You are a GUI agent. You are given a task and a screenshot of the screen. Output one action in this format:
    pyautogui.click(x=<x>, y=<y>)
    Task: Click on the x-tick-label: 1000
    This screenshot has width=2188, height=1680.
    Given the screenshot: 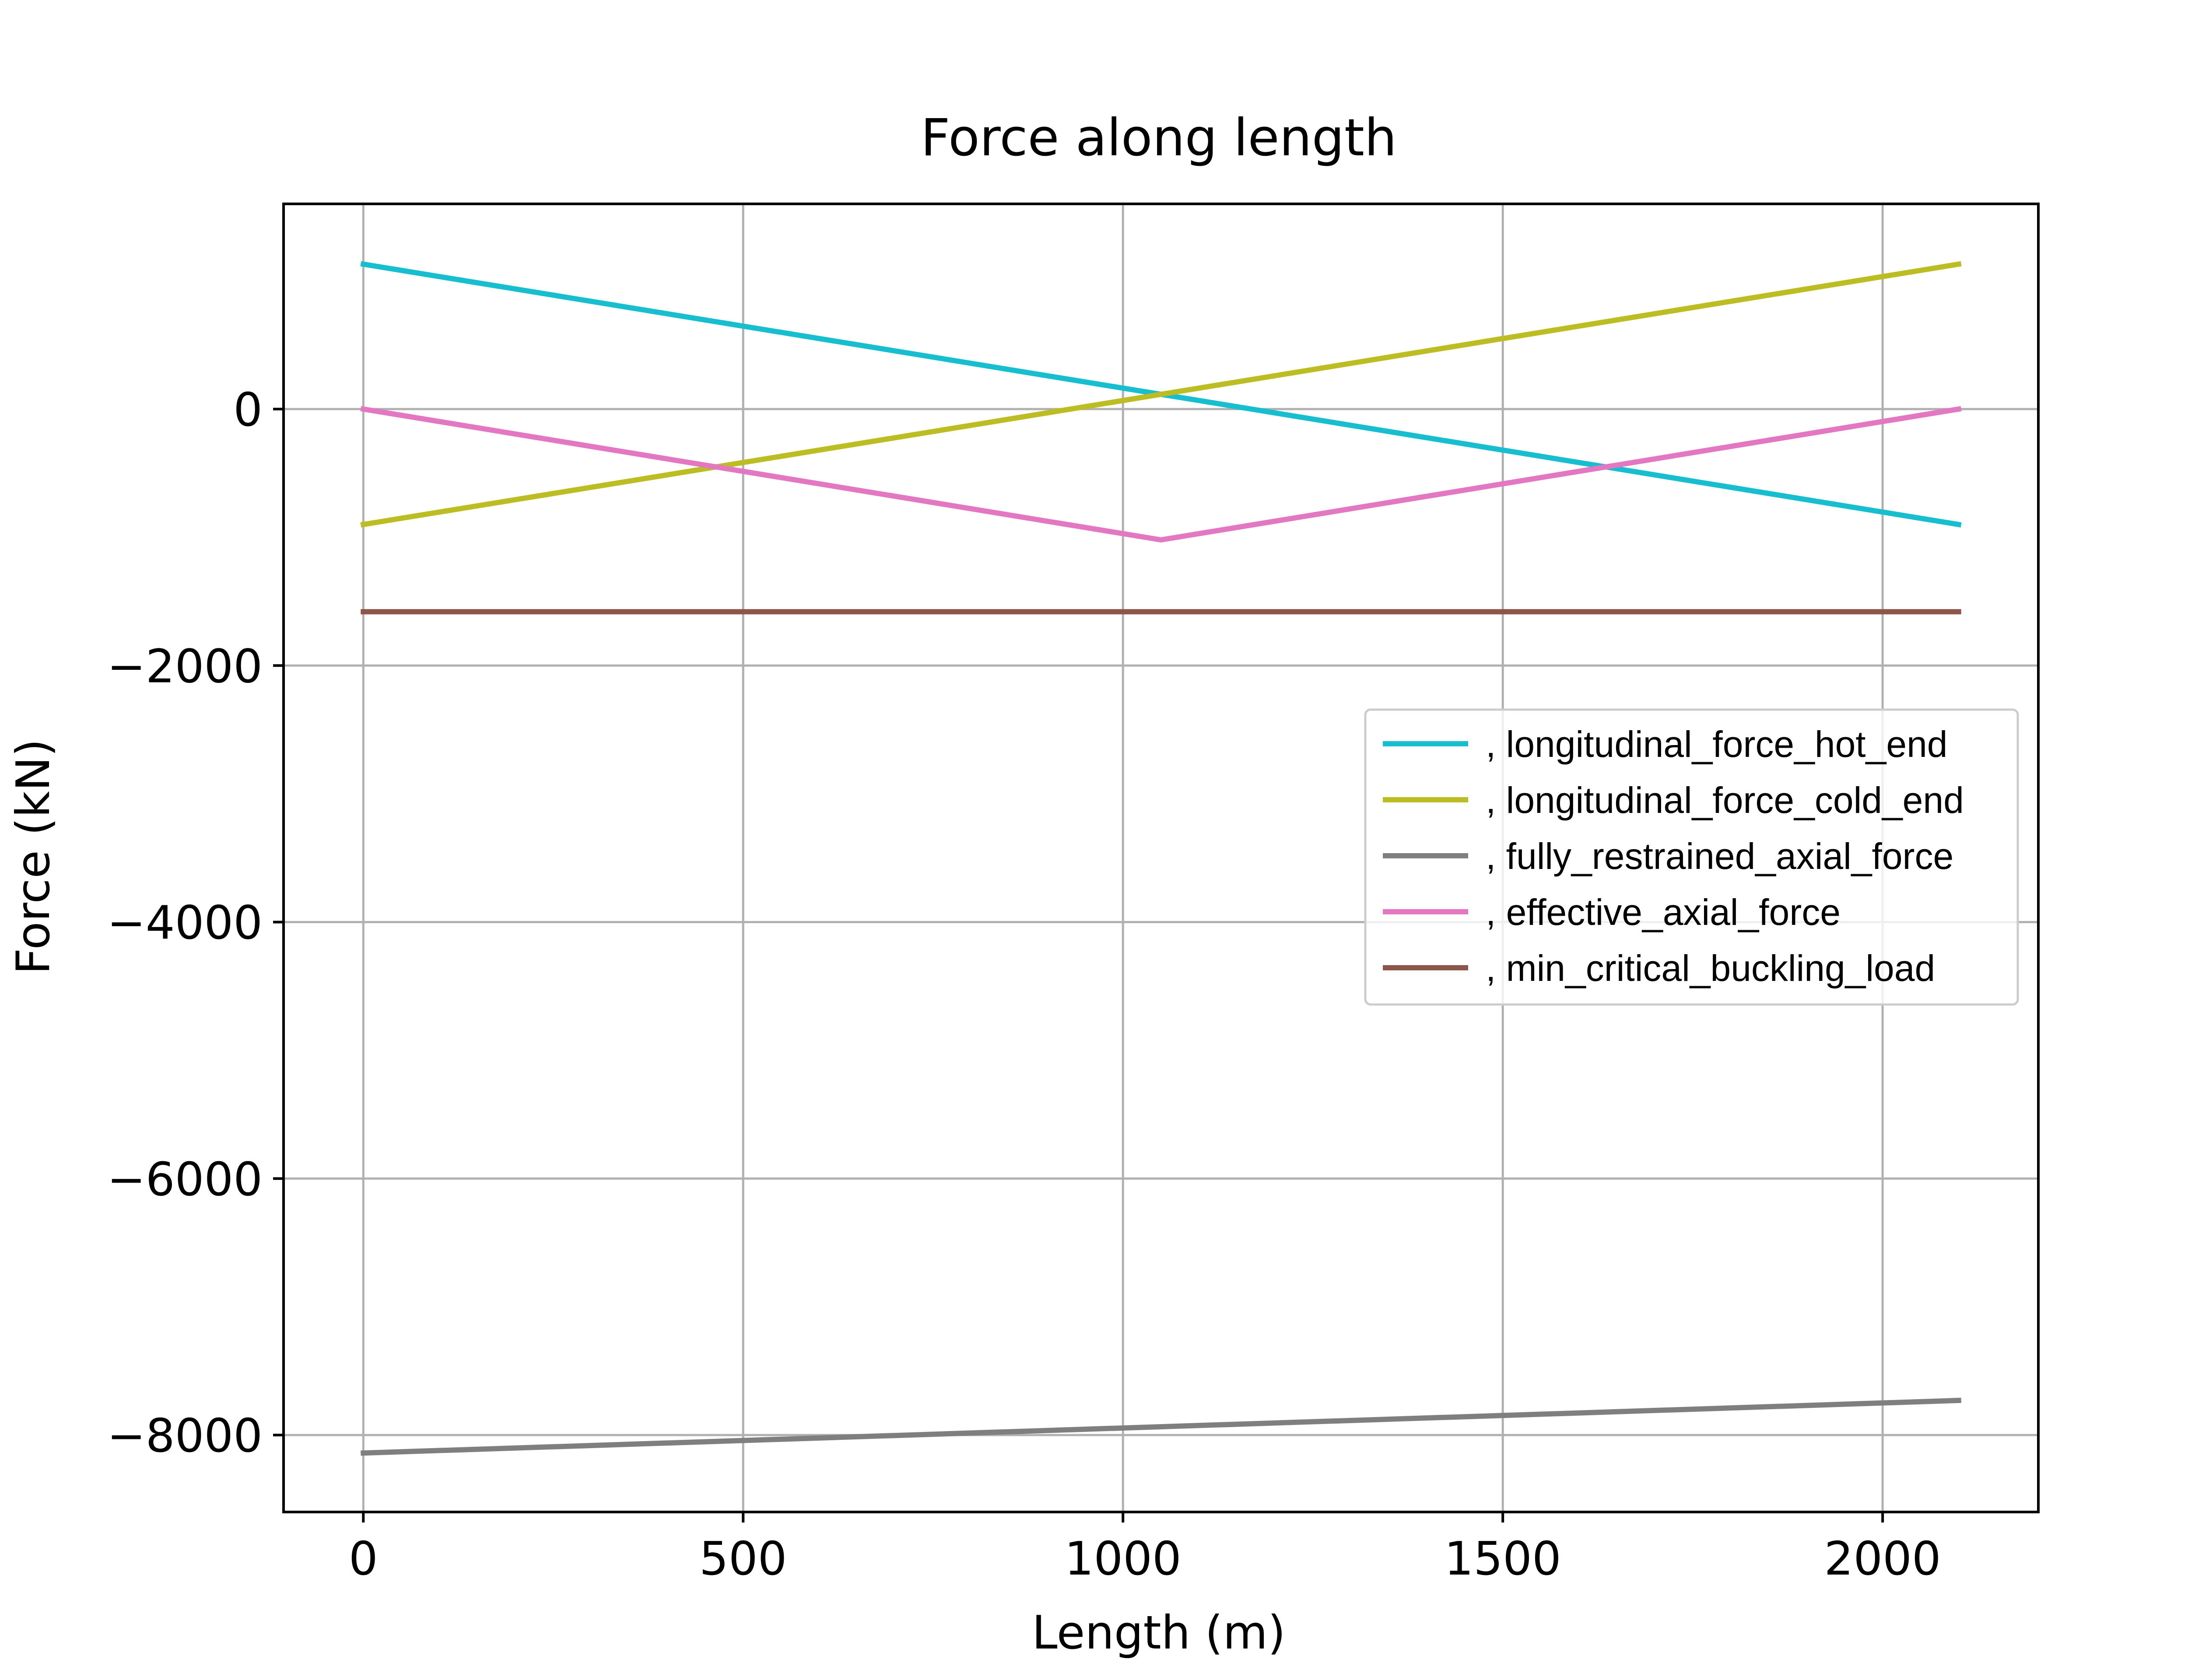 What is the action you would take?
    pyautogui.click(x=1123, y=1559)
    